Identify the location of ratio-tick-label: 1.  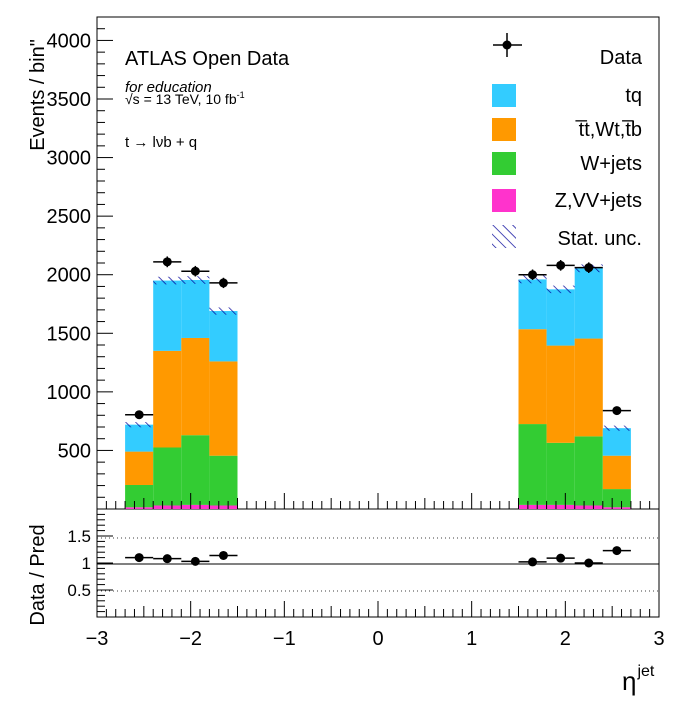
(86, 563).